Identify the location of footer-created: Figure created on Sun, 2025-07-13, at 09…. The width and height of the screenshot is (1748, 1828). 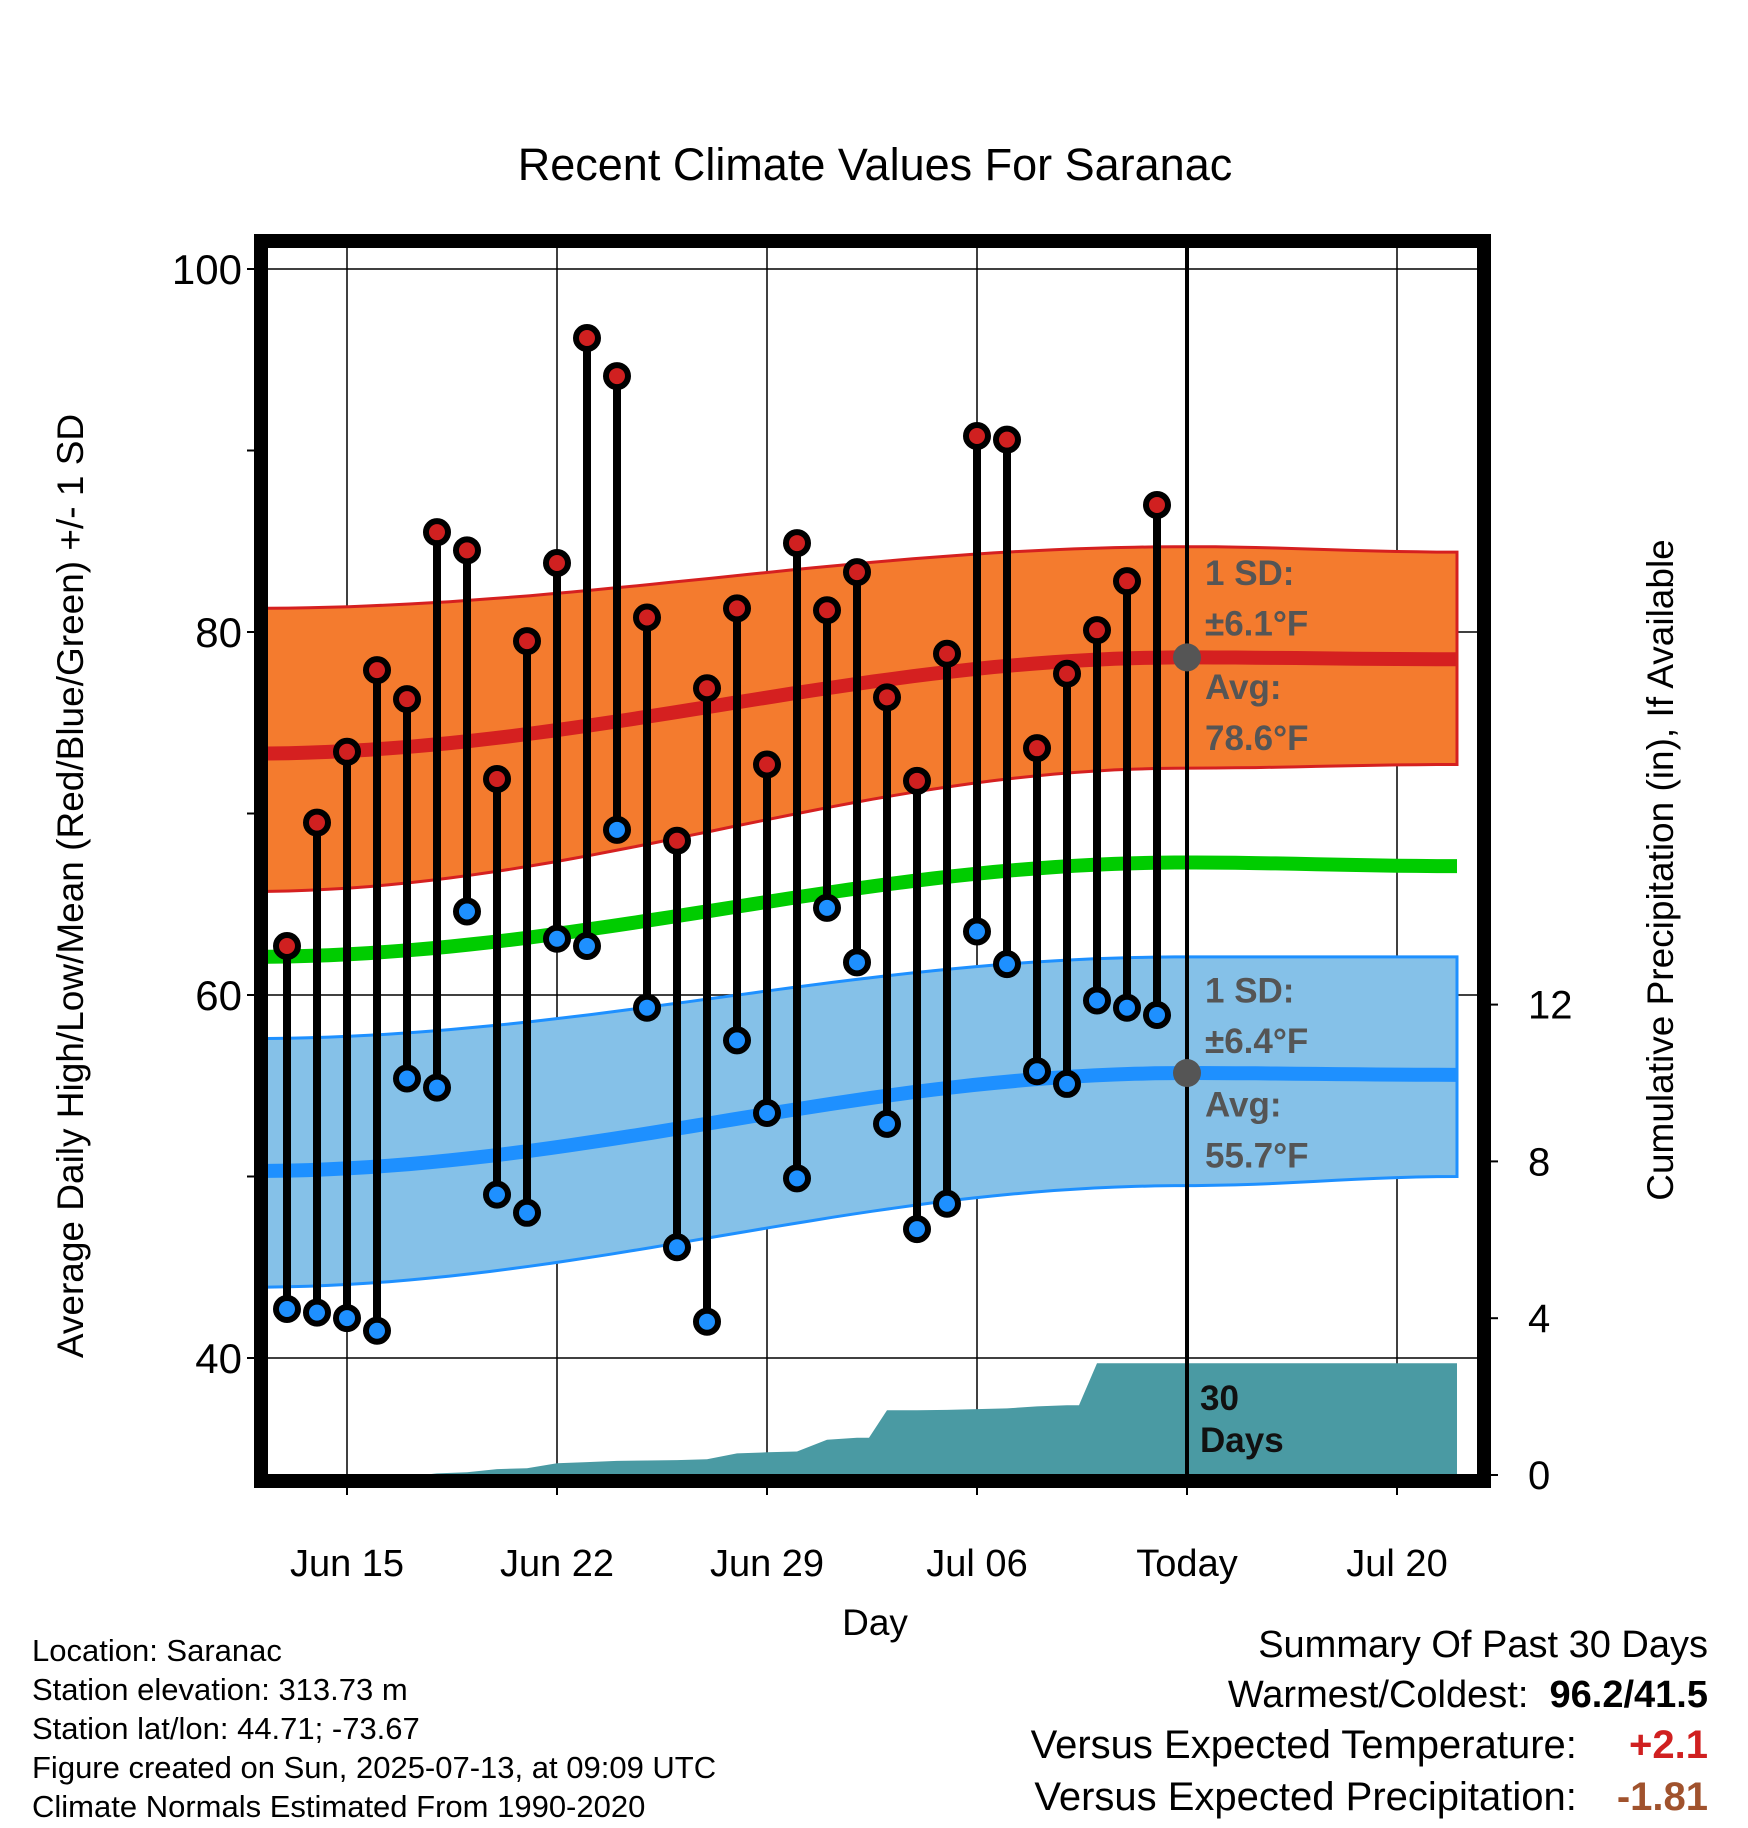
(374, 1767).